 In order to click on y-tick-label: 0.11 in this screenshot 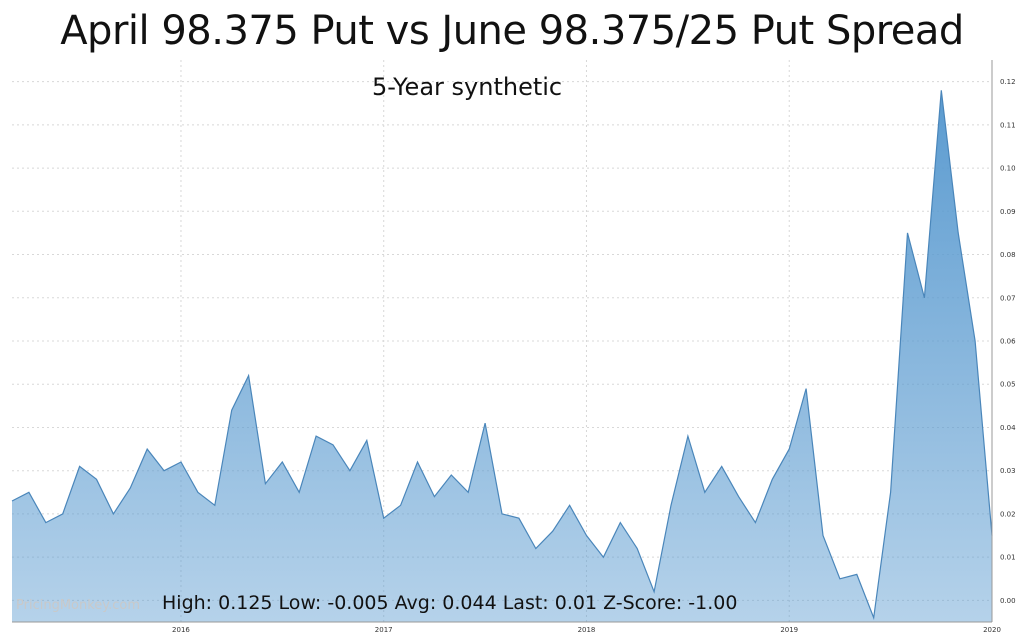, I will do `click(1008, 125)`.